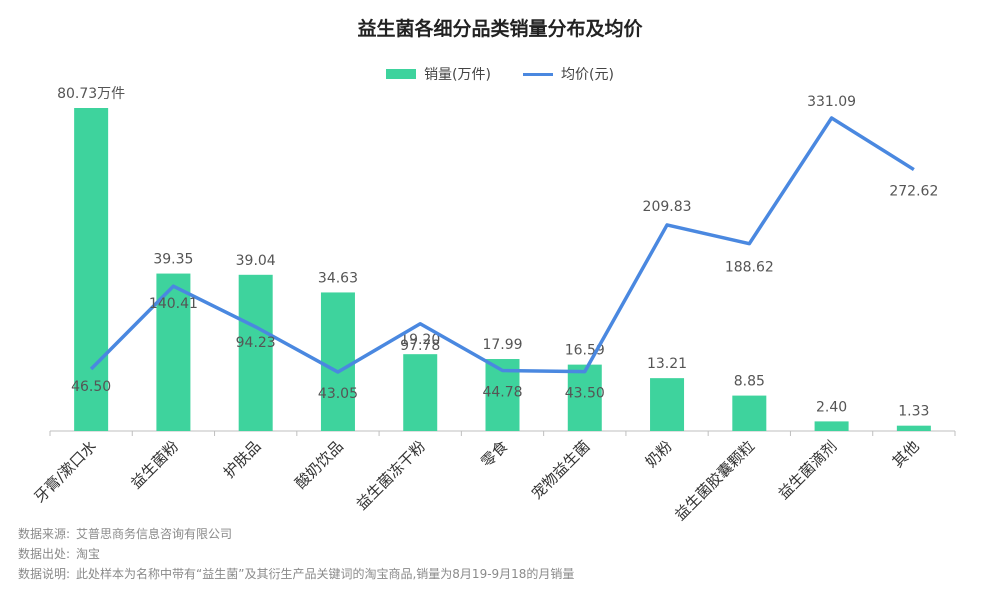 The height and width of the screenshot is (589, 1000). What do you see at coordinates (561, 470) in the screenshot?
I see `category-label-6: 宠物益生菌` at bounding box center [561, 470].